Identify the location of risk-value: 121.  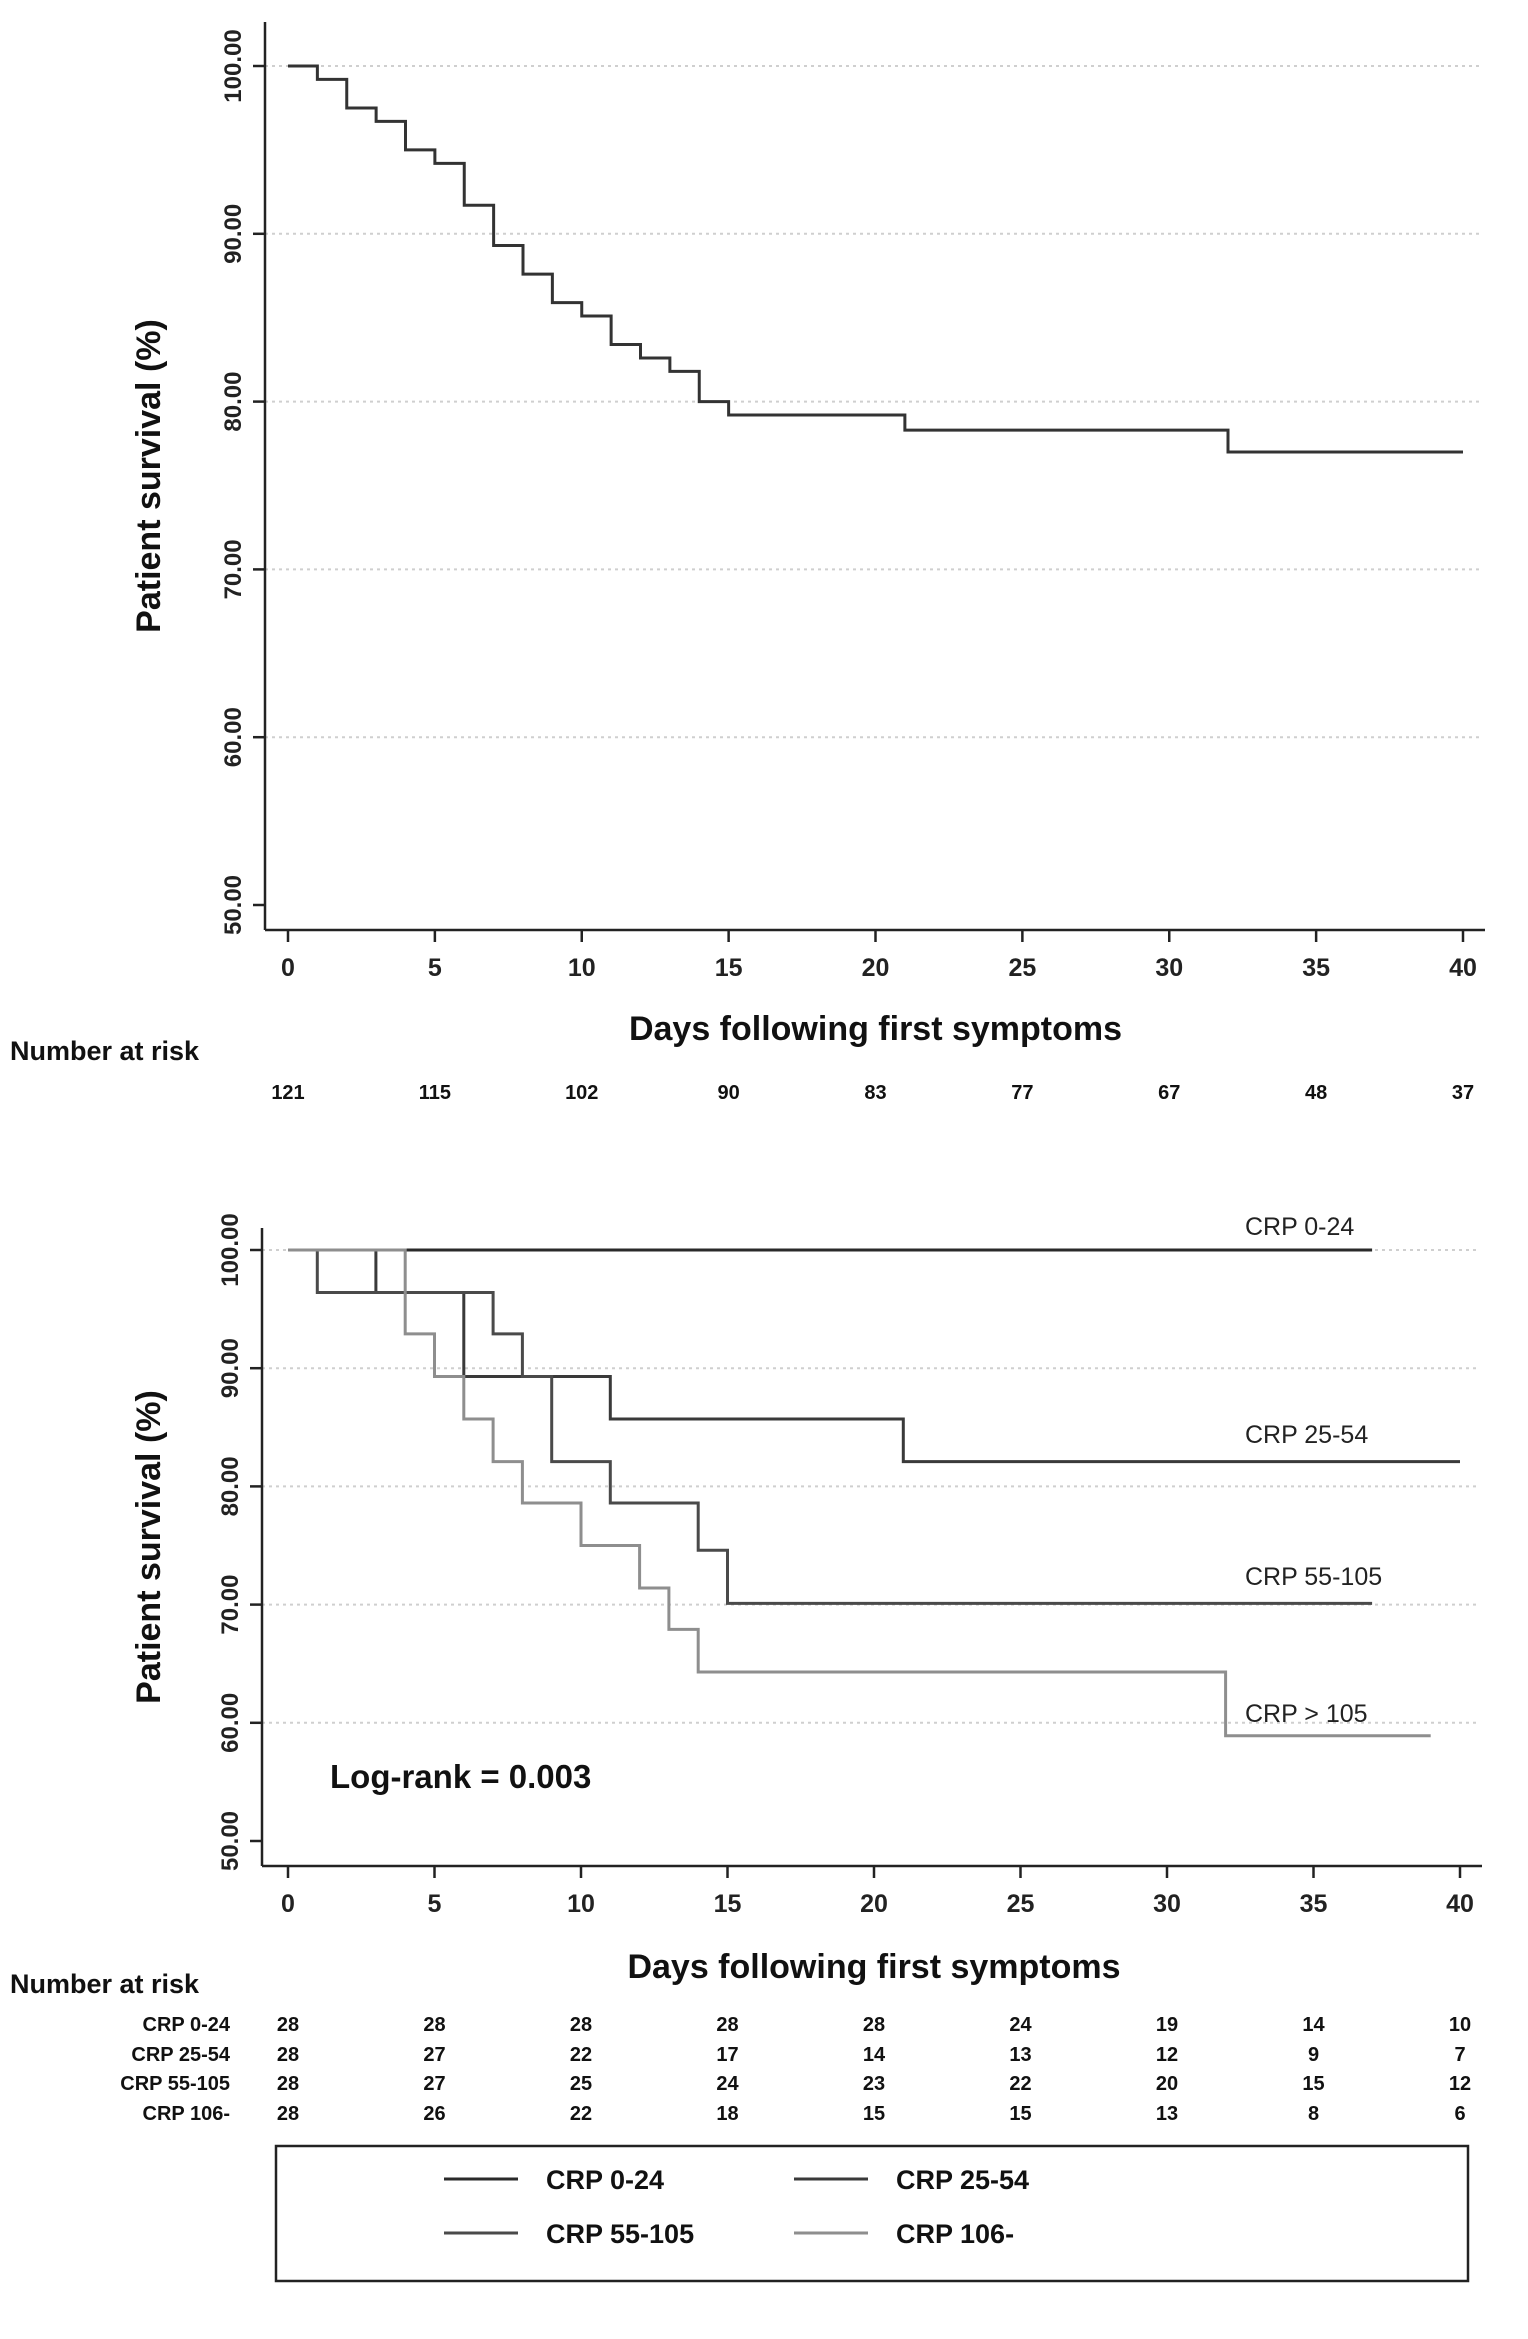
(287, 1093).